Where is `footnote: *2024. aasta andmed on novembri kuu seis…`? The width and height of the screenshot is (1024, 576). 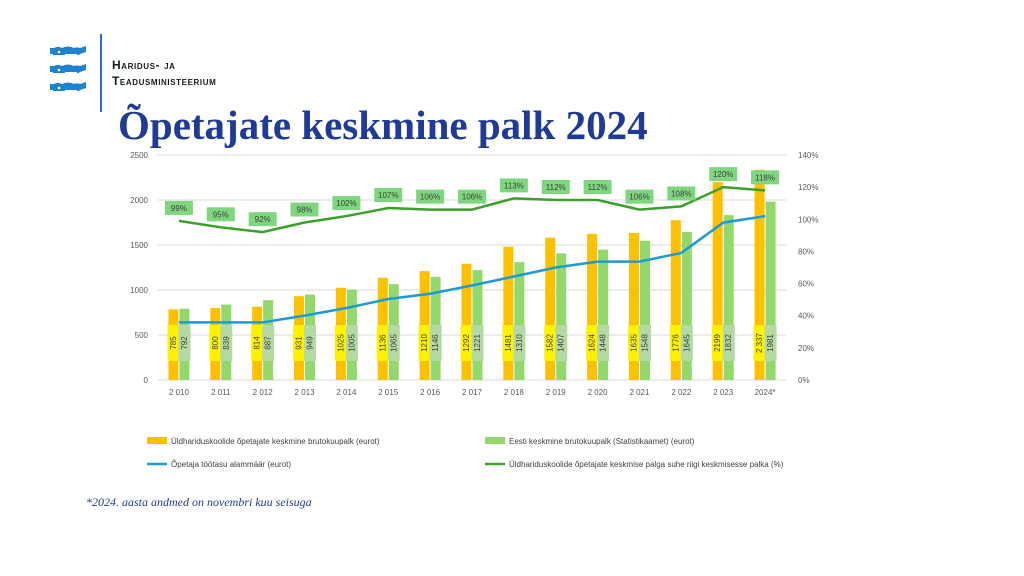 footnote: *2024. aasta andmed on novembri kuu seis… is located at coordinates (199, 502).